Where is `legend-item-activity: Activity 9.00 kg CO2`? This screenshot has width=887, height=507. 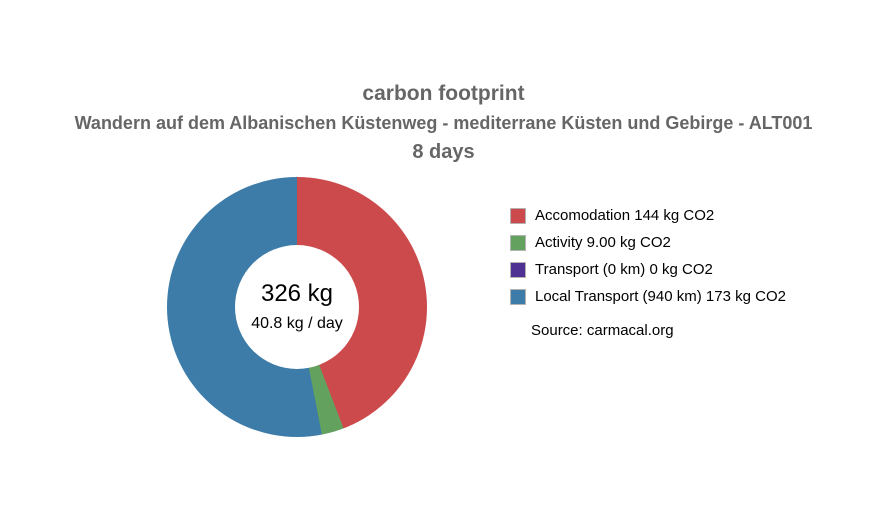 legend-item-activity: Activity 9.00 kg CO2 is located at coordinates (648, 242).